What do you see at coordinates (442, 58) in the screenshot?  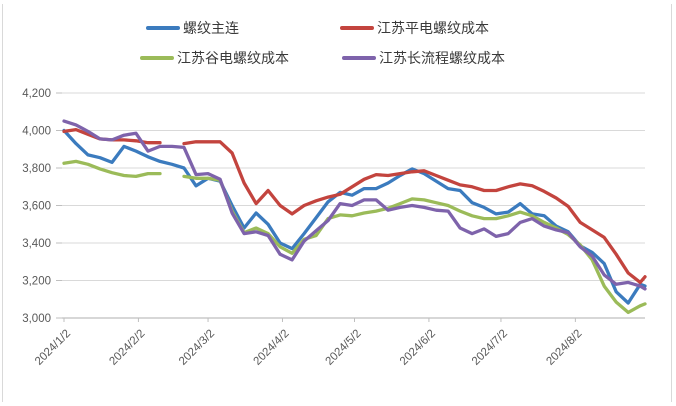 I see `legend-label-jiangsu-long-process-cost: 江苏长流程螺纹成本` at bounding box center [442, 58].